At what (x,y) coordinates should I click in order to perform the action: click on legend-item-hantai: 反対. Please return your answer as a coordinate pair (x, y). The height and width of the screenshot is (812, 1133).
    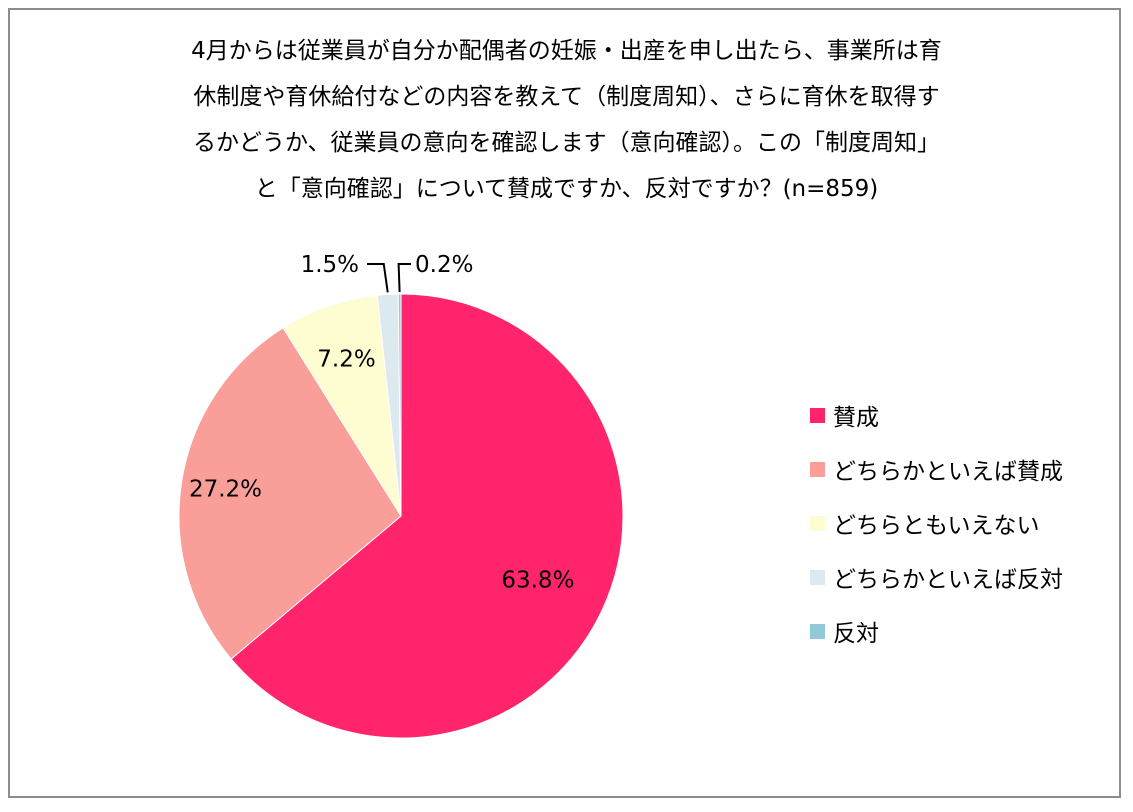
    Looking at the image, I should click on (936, 631).